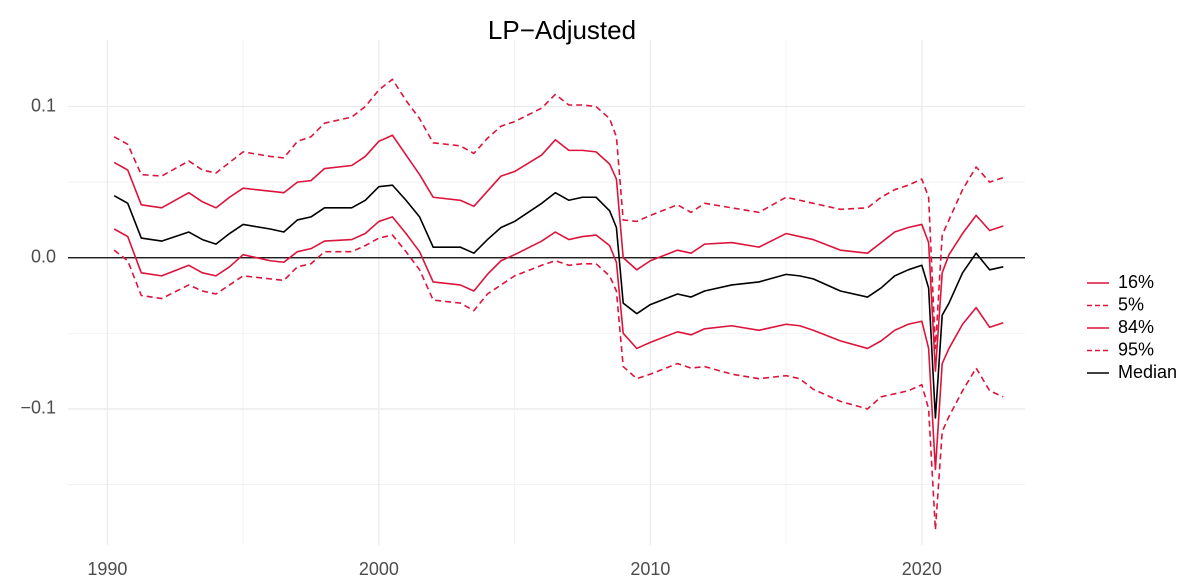 This screenshot has height=587, width=1200. Describe the element at coordinates (1136, 349) in the screenshot. I see `legend-label: 95%` at that location.